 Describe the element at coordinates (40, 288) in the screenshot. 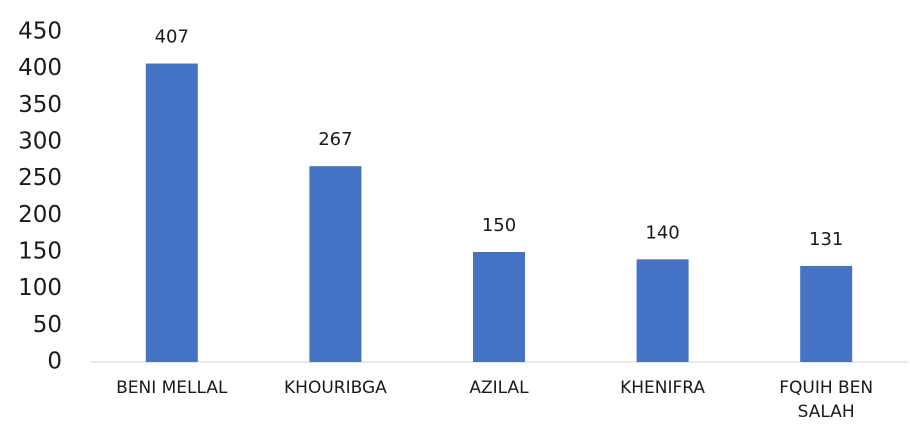

I see `y-tick-label: 100` at that location.